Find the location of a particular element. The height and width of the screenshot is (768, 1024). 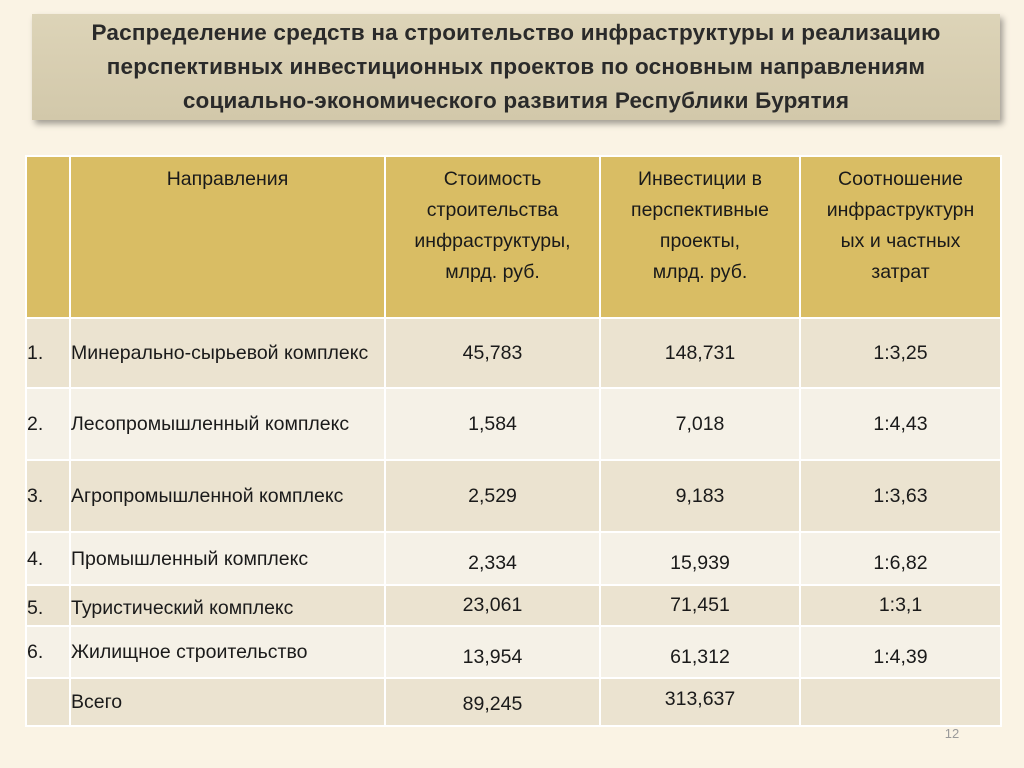

row-number: 4. is located at coordinates (48, 558).